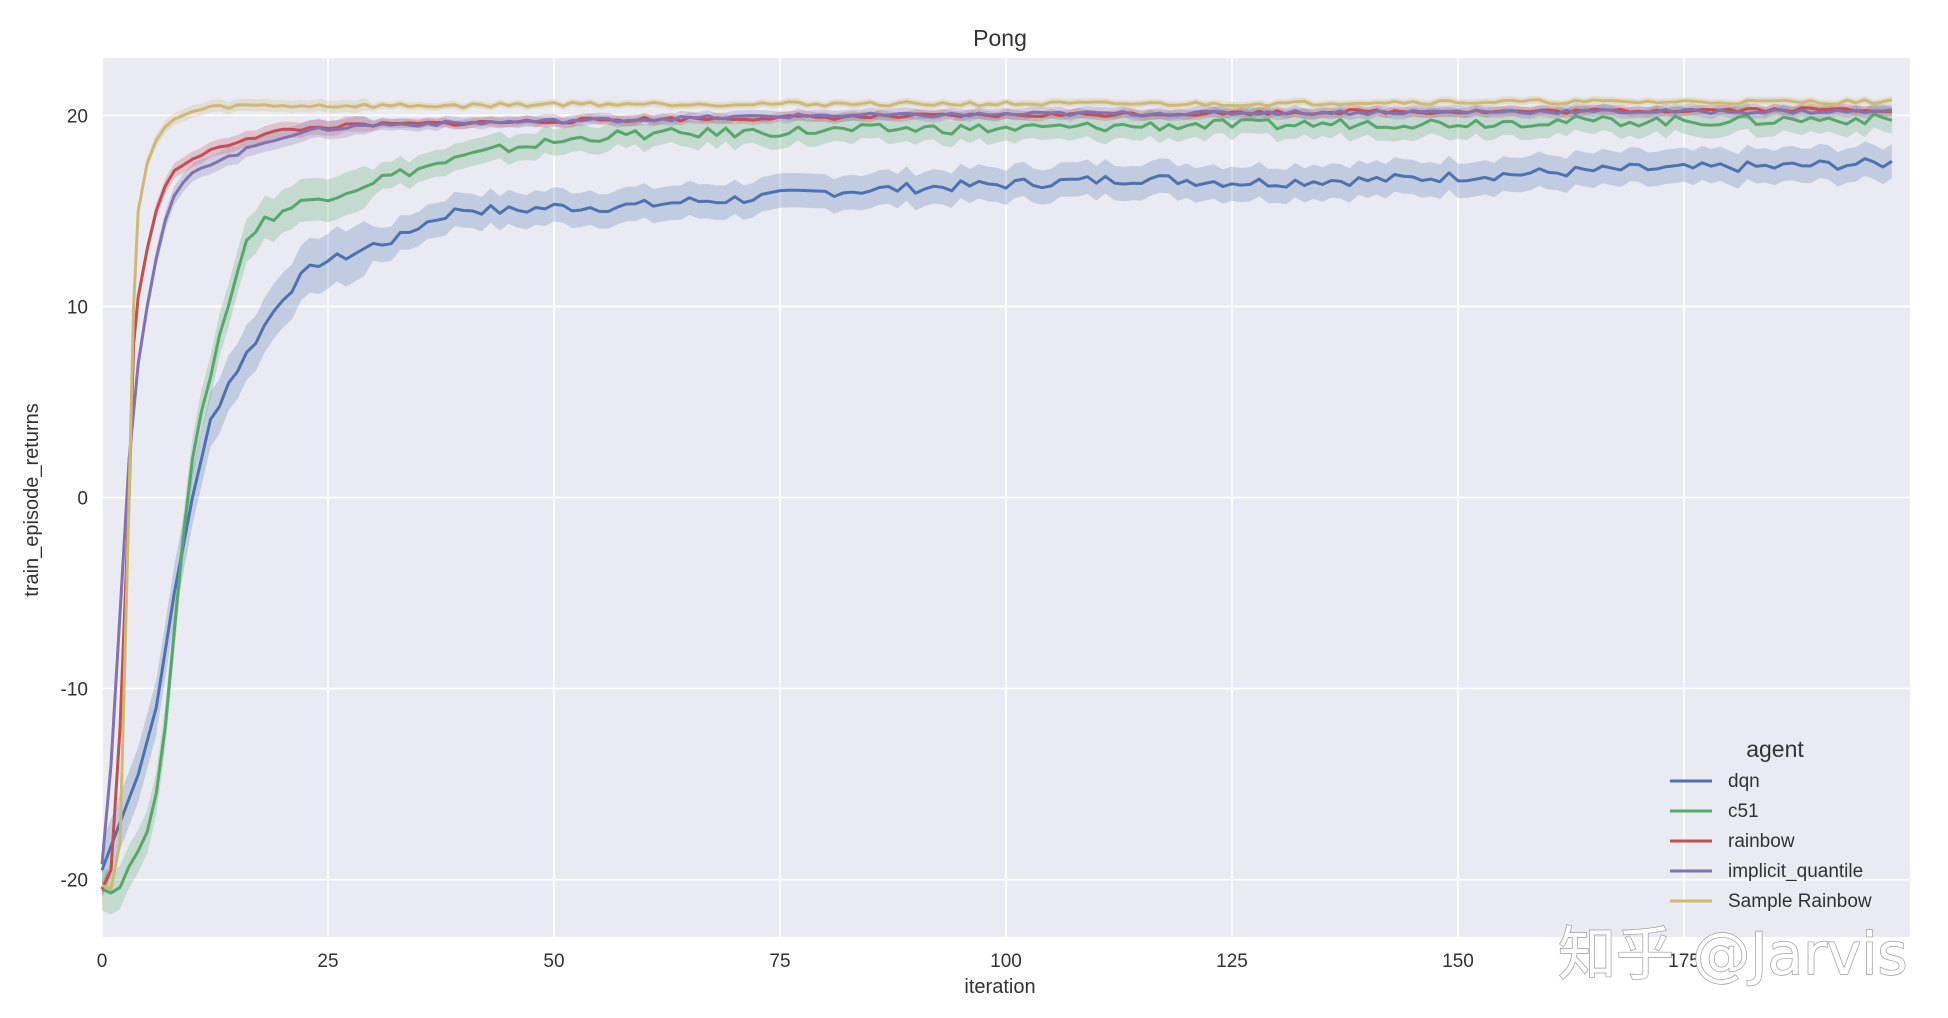 The width and height of the screenshot is (1948, 1018). What do you see at coordinates (102, 961) in the screenshot?
I see `x-tick-label: 0` at bounding box center [102, 961].